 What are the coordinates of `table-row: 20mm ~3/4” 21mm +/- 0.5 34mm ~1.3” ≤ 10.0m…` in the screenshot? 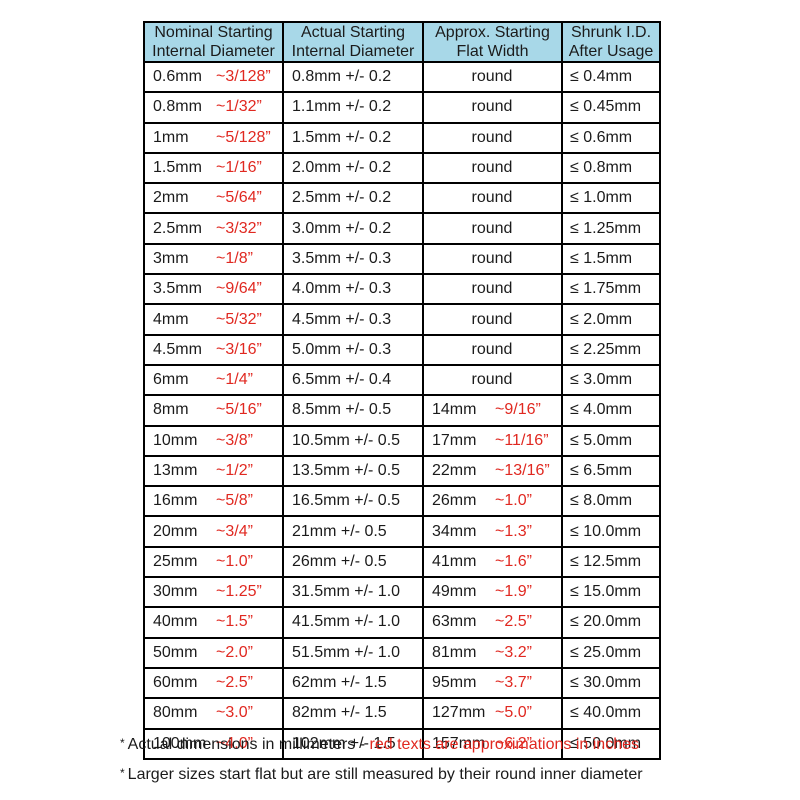 It's located at (402, 531).